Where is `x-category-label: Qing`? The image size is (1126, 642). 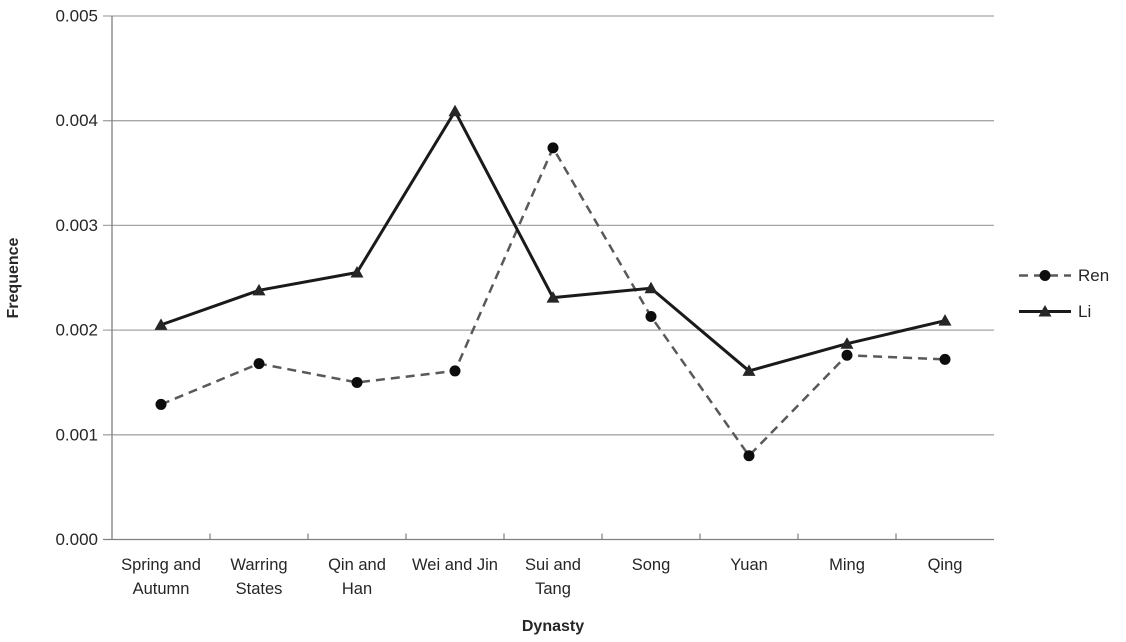 x-category-label: Qing is located at coordinates (945, 565).